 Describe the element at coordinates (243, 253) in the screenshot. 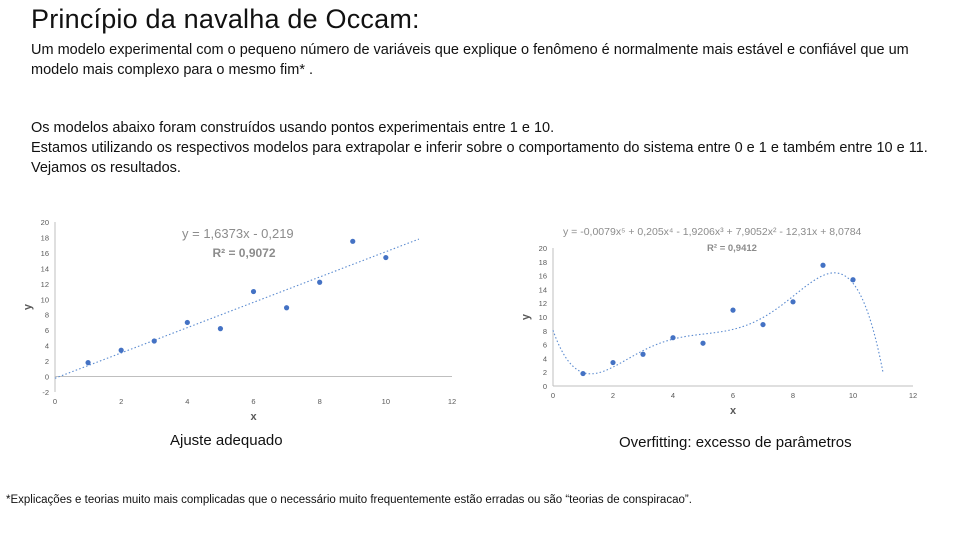

I see `r-squared-label: R² = 0,9072` at that location.